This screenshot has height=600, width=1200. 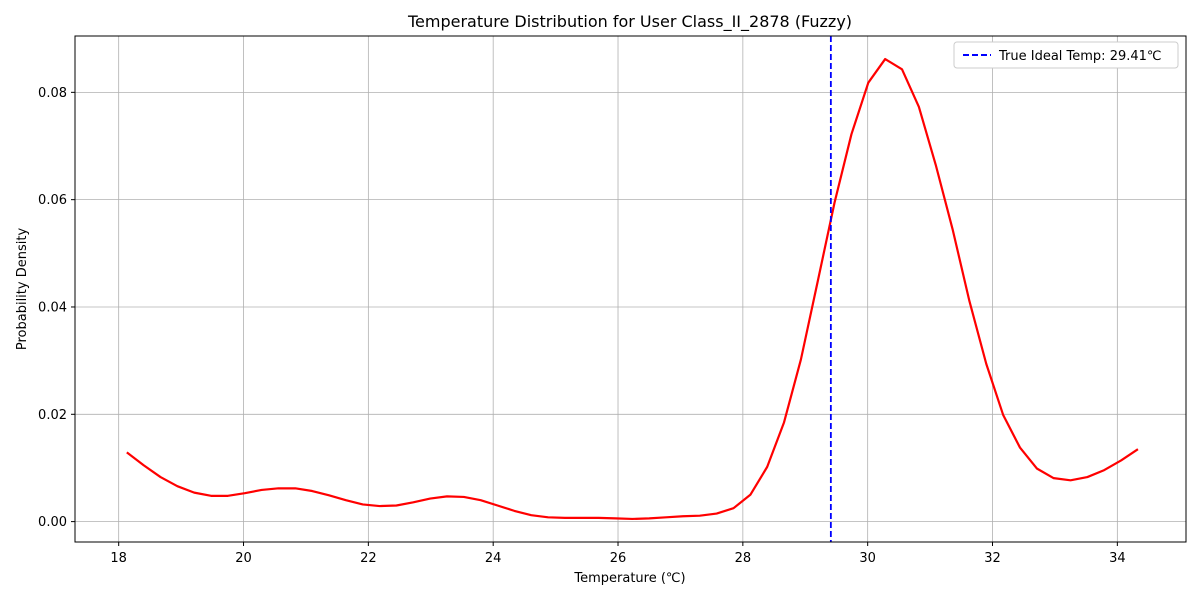 I want to click on y-tick-label: 0.04, so click(x=52, y=307).